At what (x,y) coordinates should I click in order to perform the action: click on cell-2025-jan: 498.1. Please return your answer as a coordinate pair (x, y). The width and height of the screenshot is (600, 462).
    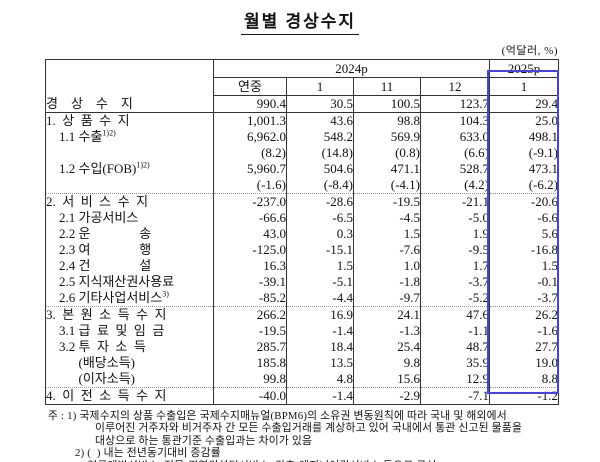
    Looking at the image, I should click on (524, 137).